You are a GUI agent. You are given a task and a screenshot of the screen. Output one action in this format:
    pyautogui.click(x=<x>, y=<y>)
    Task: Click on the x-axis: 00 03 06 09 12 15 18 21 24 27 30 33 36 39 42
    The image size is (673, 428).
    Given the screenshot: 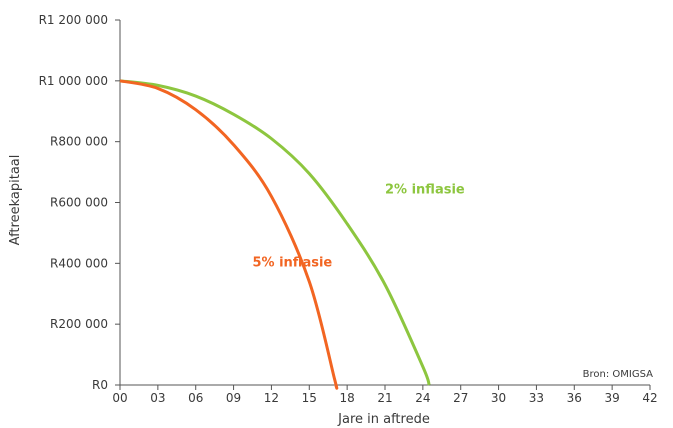 What is the action you would take?
    pyautogui.click(x=385, y=394)
    